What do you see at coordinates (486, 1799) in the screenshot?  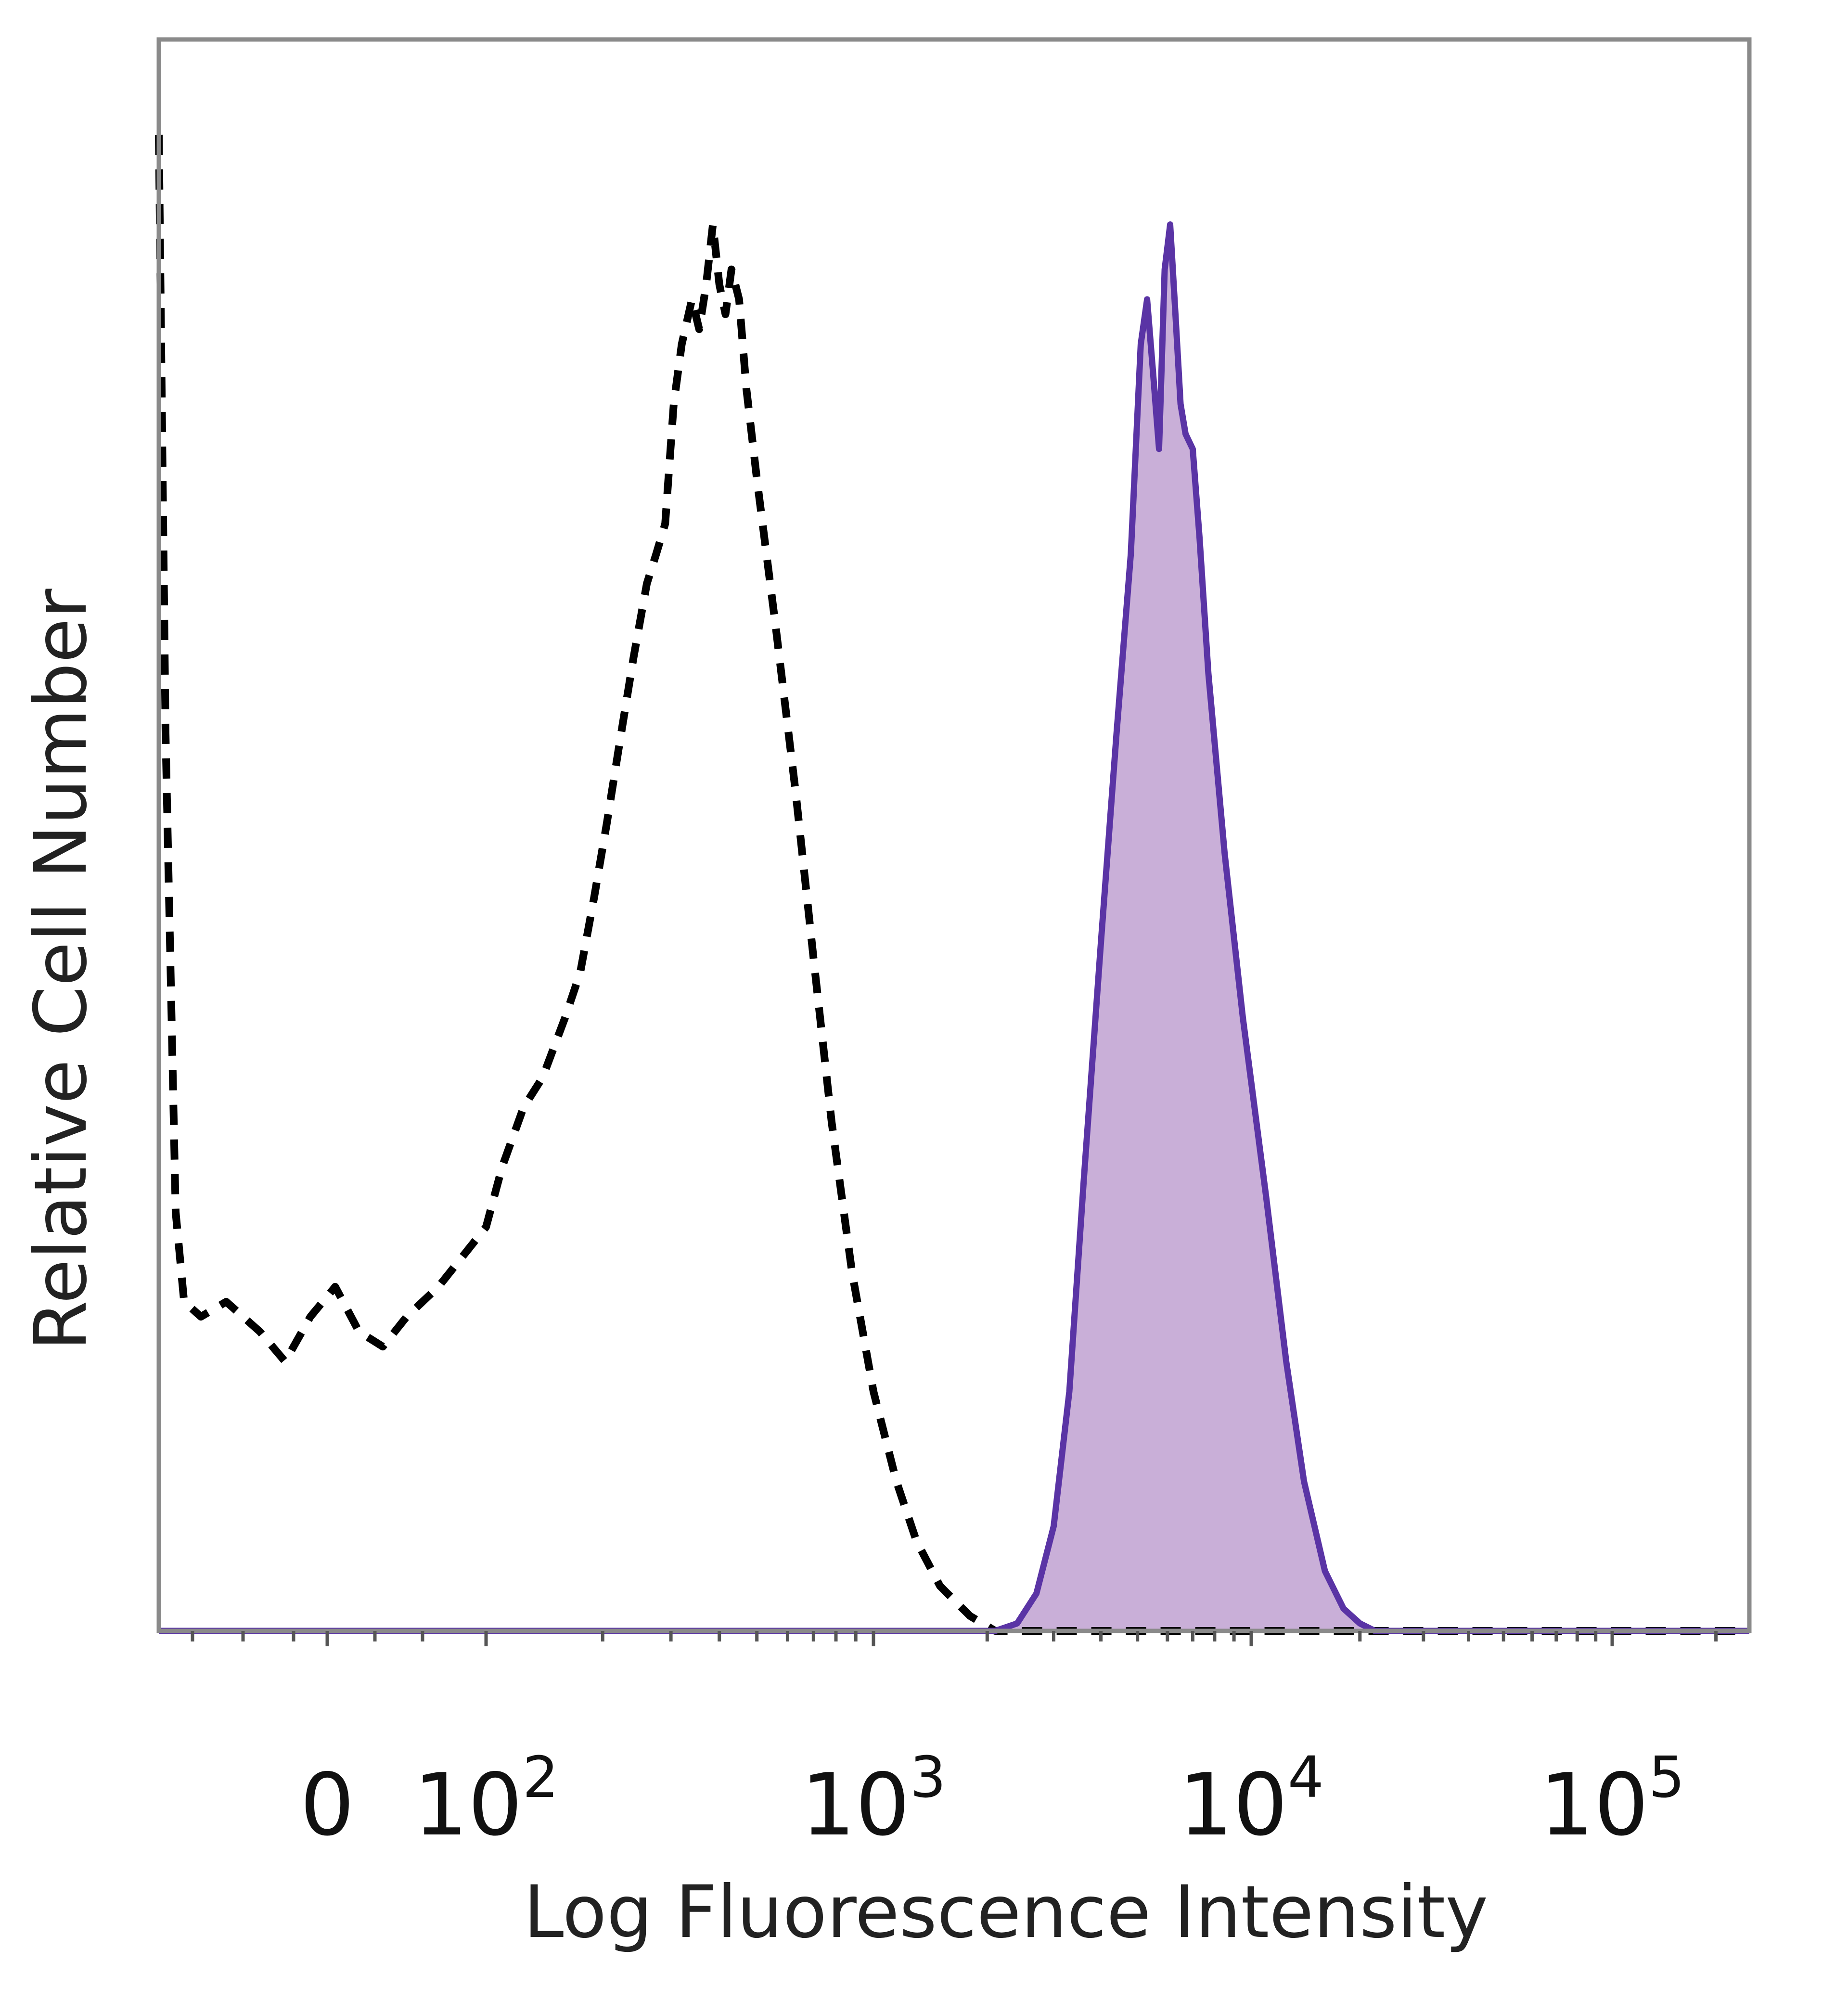 I see `x-tick-label: 10²` at bounding box center [486, 1799].